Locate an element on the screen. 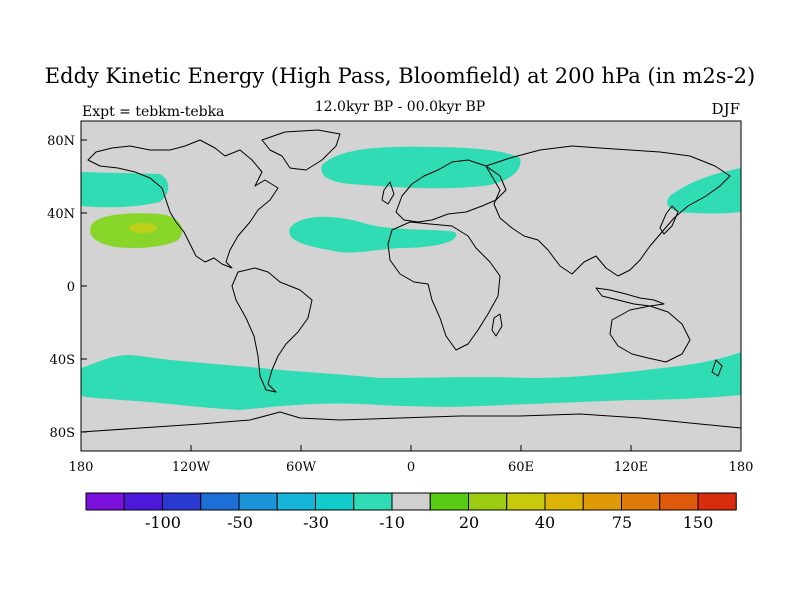  experiment-label: Expt = tebkm-tebka is located at coordinates (153, 112).